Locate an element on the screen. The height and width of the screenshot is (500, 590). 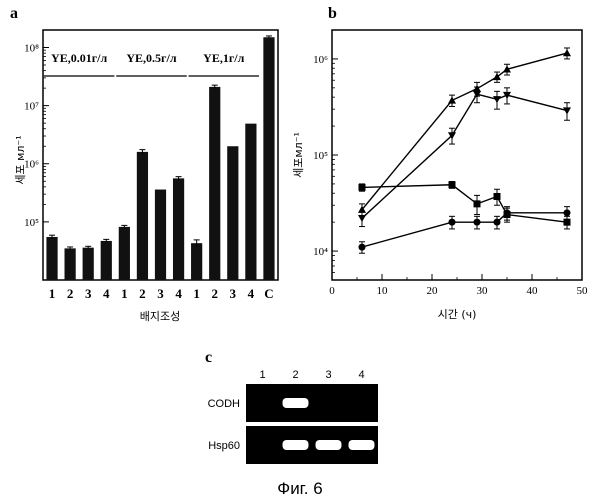
x-axis-label-a: 배지조성 is located at coordinates (160, 316).